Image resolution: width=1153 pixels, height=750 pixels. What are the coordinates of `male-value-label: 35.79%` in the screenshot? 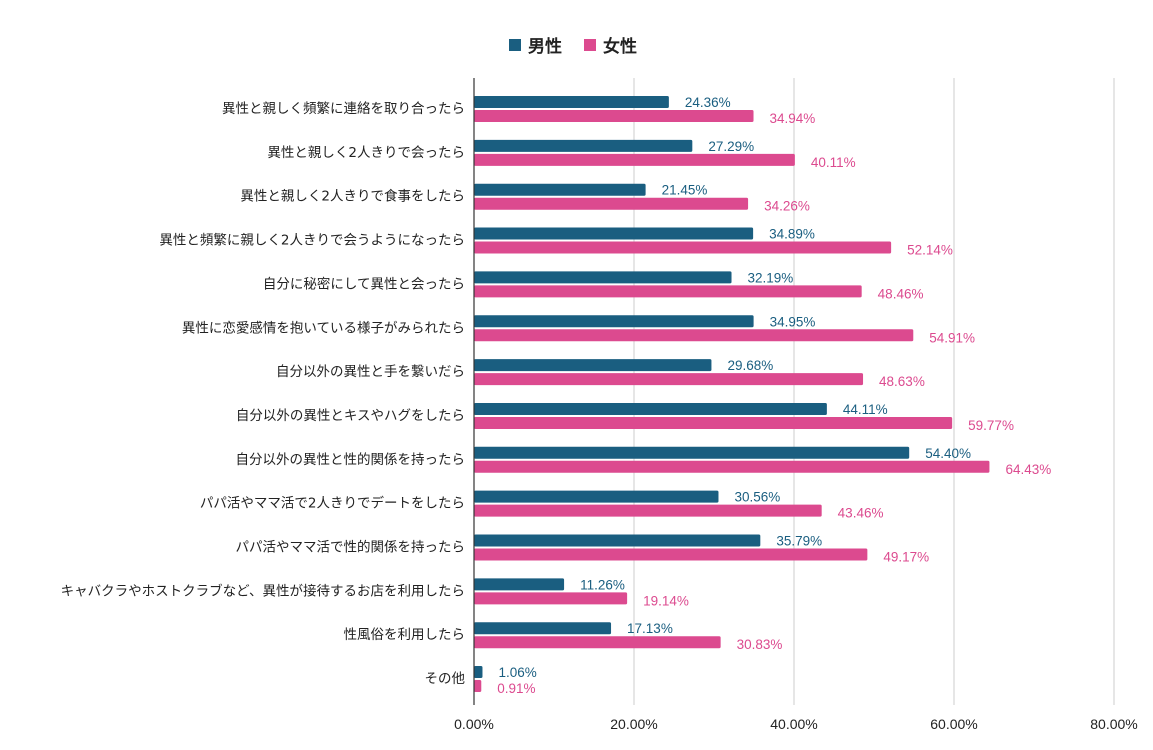 It's located at (799, 541).